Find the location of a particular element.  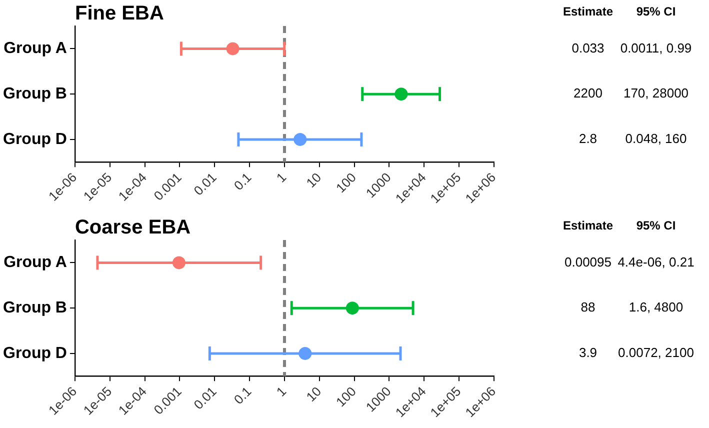

text: 0.033 is located at coordinates (588, 48).